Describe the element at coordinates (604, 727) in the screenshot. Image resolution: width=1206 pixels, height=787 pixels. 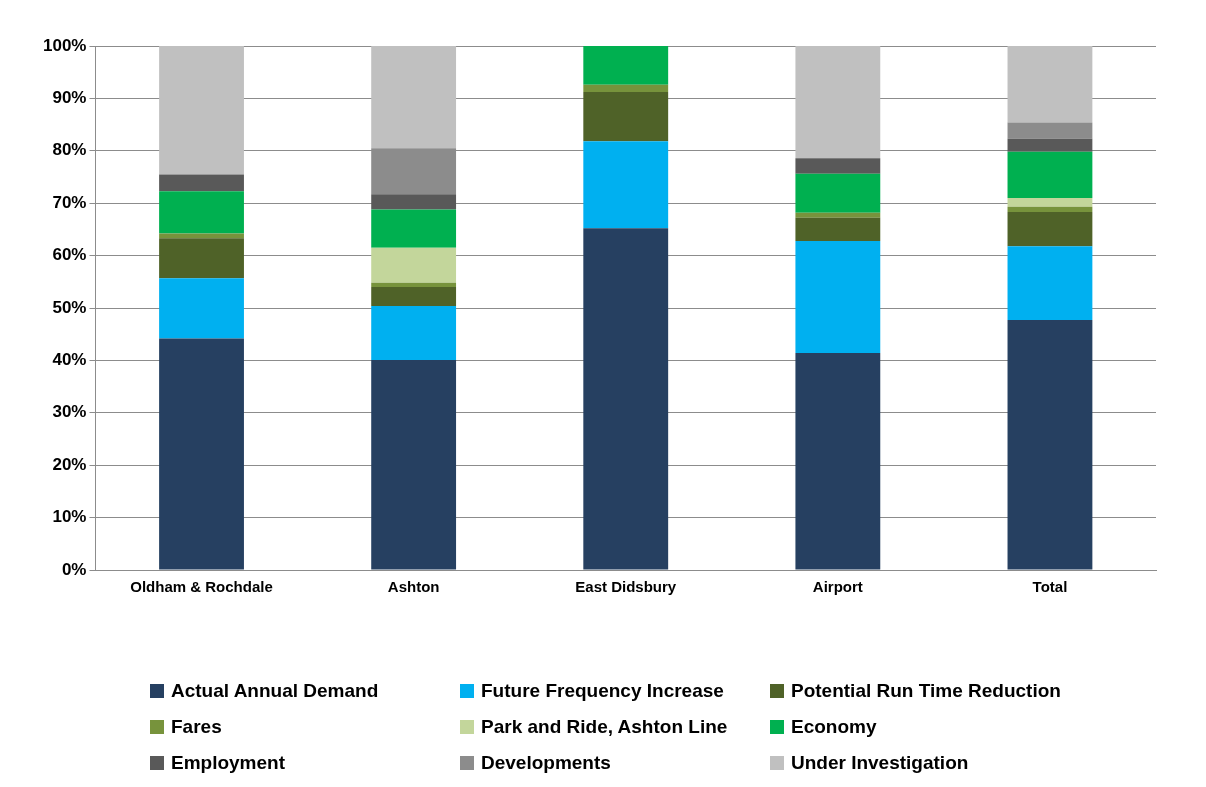
I see `legend-label: Park and Ride, Ashton Line` at that location.